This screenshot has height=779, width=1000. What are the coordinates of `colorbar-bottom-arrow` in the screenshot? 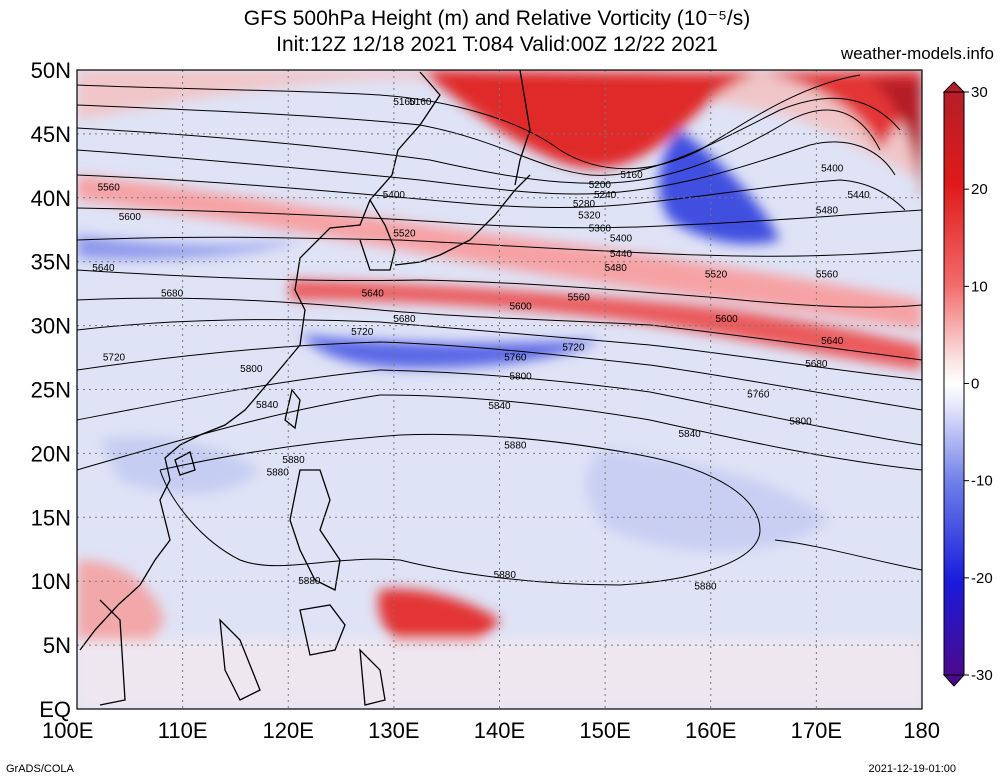 It's located at (954, 680).